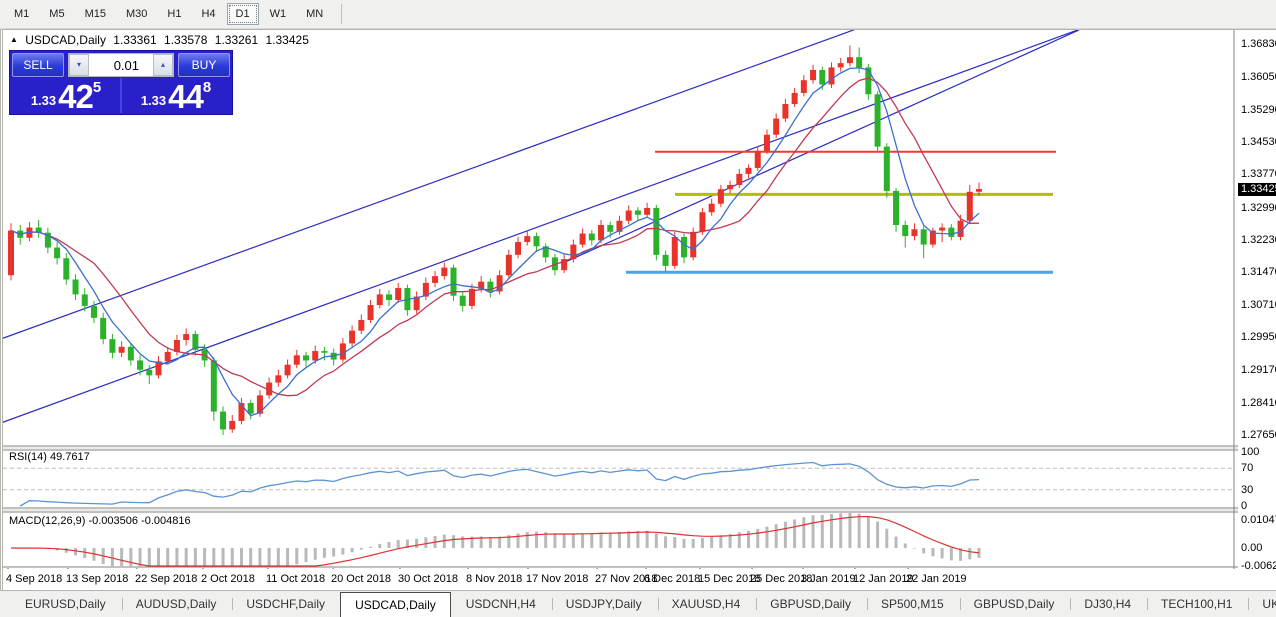 This screenshot has width=1276, height=617. I want to click on price-axis-label: 1.35290, so click(1258, 109).